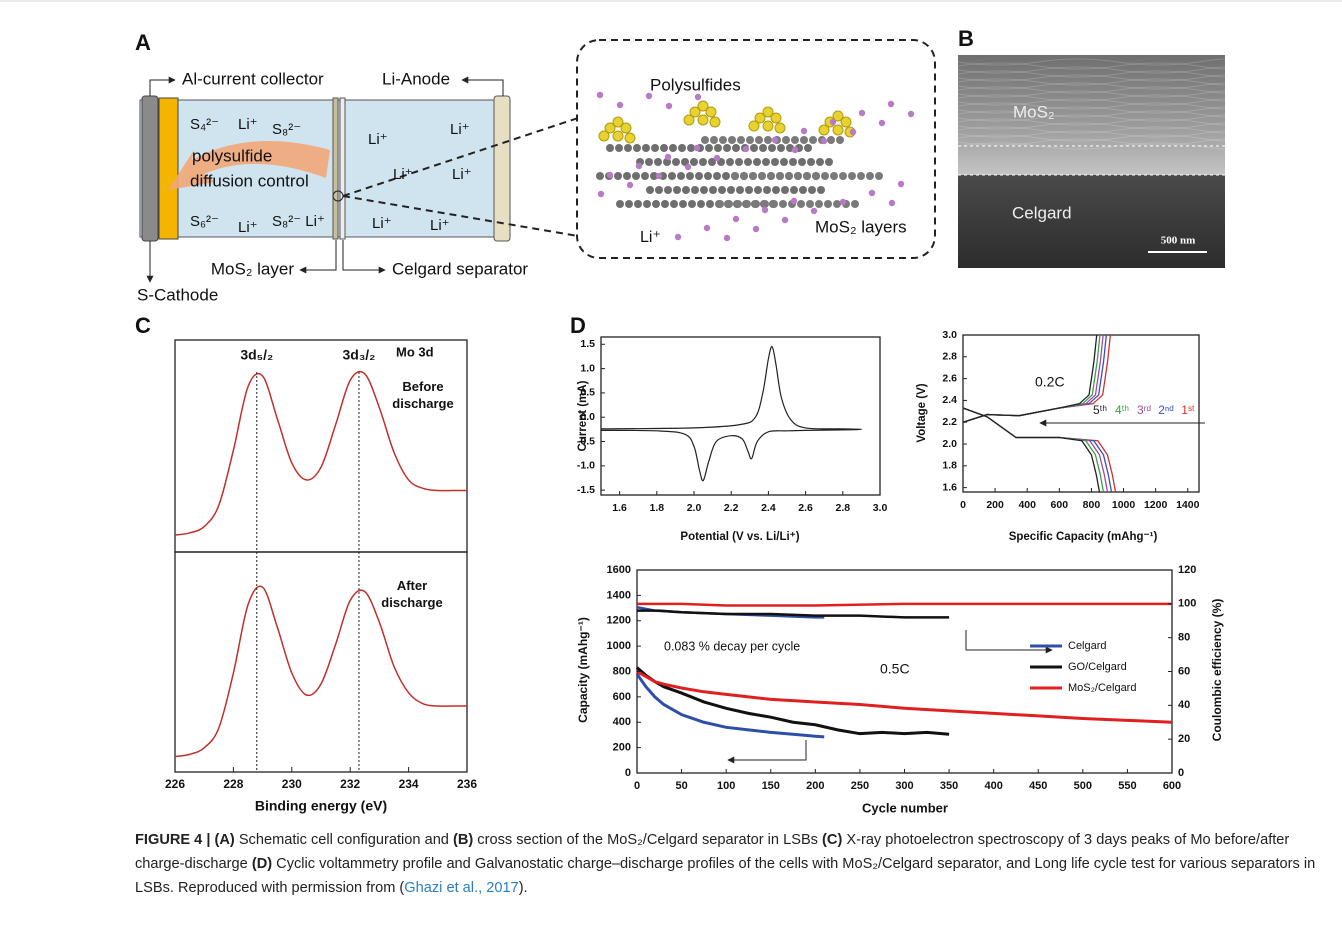  I want to click on caption-run: (B), so click(463, 840).